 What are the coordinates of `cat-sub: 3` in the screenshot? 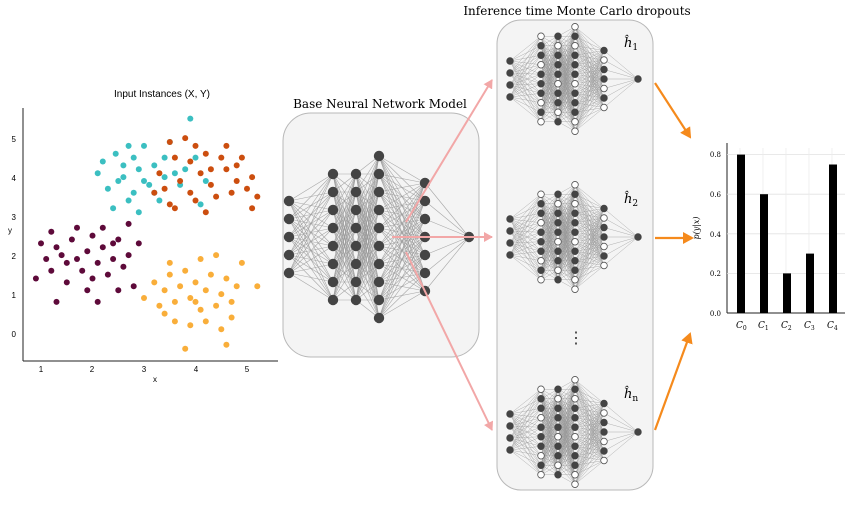 It's located at (813, 328).